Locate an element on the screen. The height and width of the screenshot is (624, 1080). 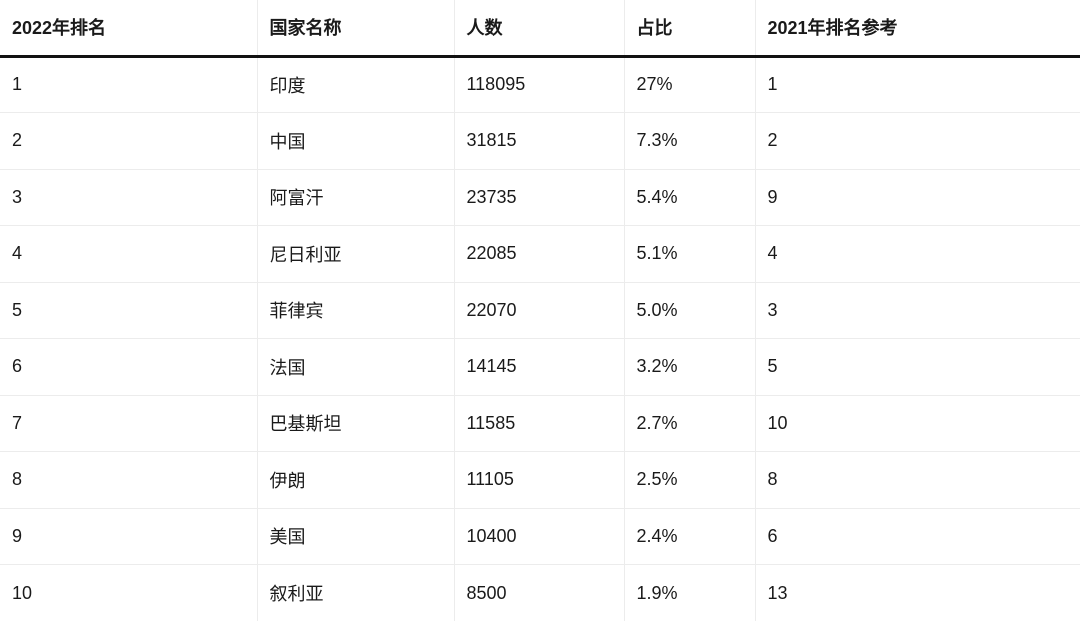
cell-share: 27% is located at coordinates (690, 84).